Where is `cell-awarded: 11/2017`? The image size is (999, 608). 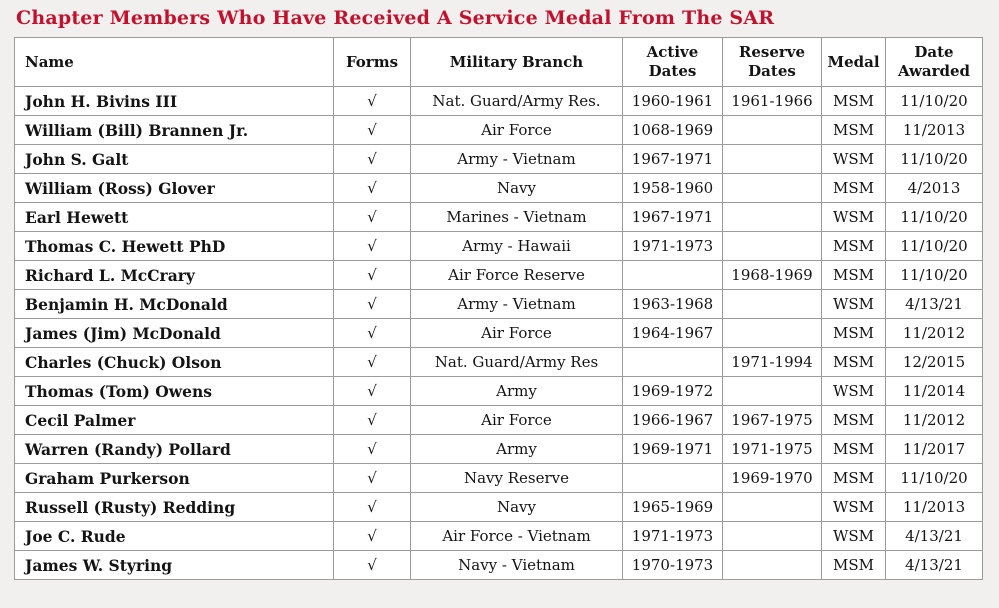 cell-awarded: 11/2017 is located at coordinates (934, 449).